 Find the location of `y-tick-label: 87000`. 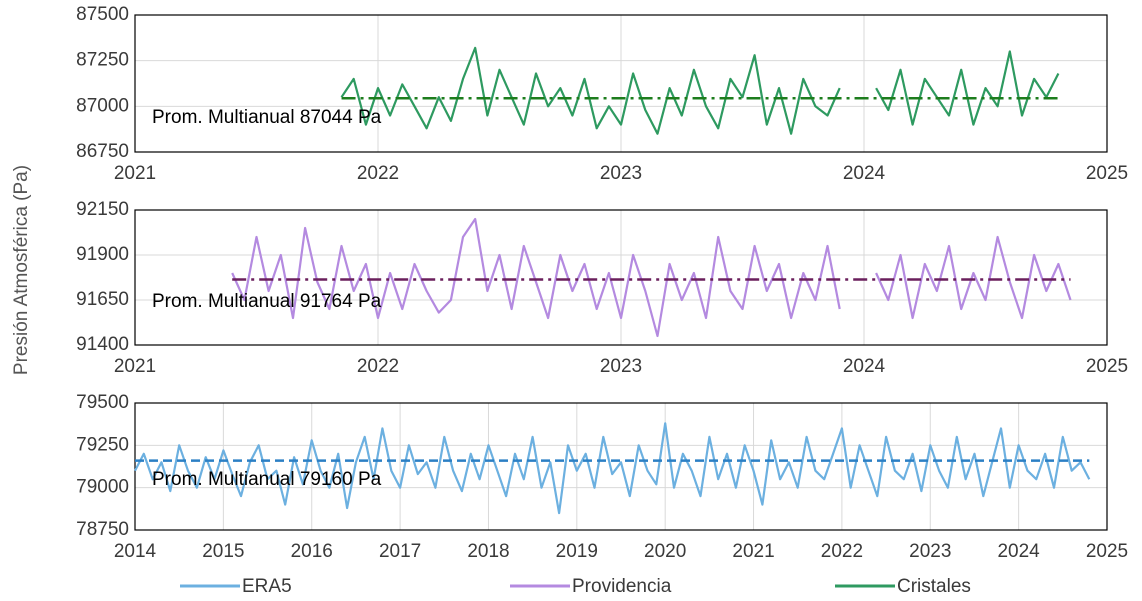

y-tick-label: 87000 is located at coordinates (102, 105).